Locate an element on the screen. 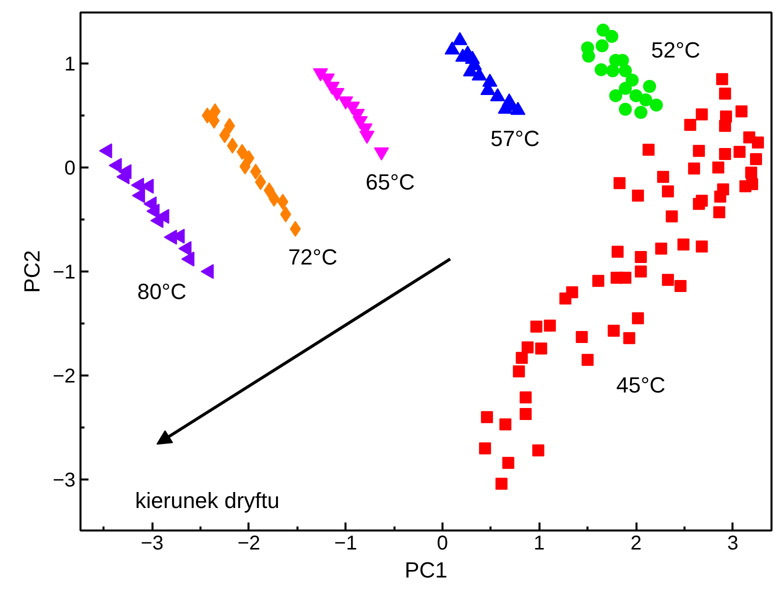 The width and height of the screenshot is (779, 605). annotation: 45°C is located at coordinates (641, 385).